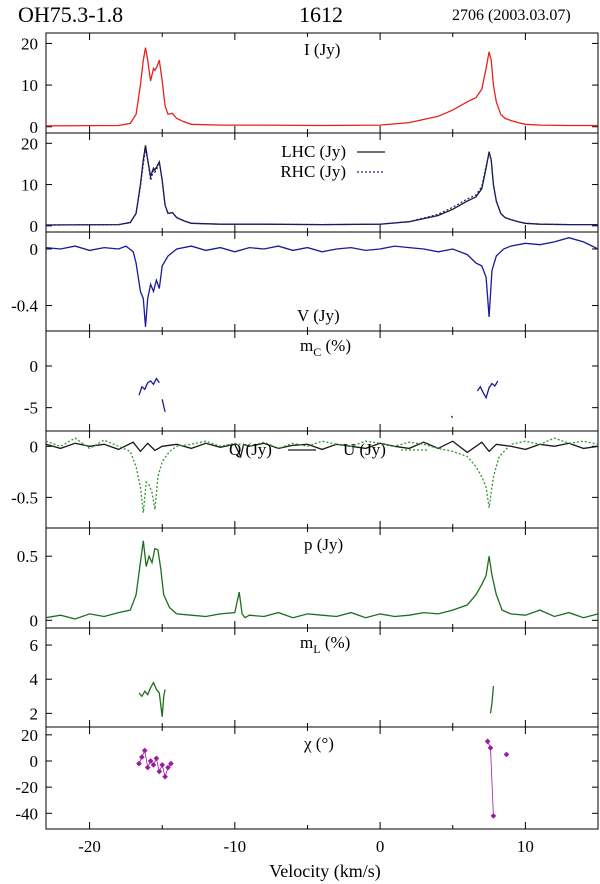  Describe the element at coordinates (26, 787) in the screenshot. I see `y-tick-label: -20` at that location.